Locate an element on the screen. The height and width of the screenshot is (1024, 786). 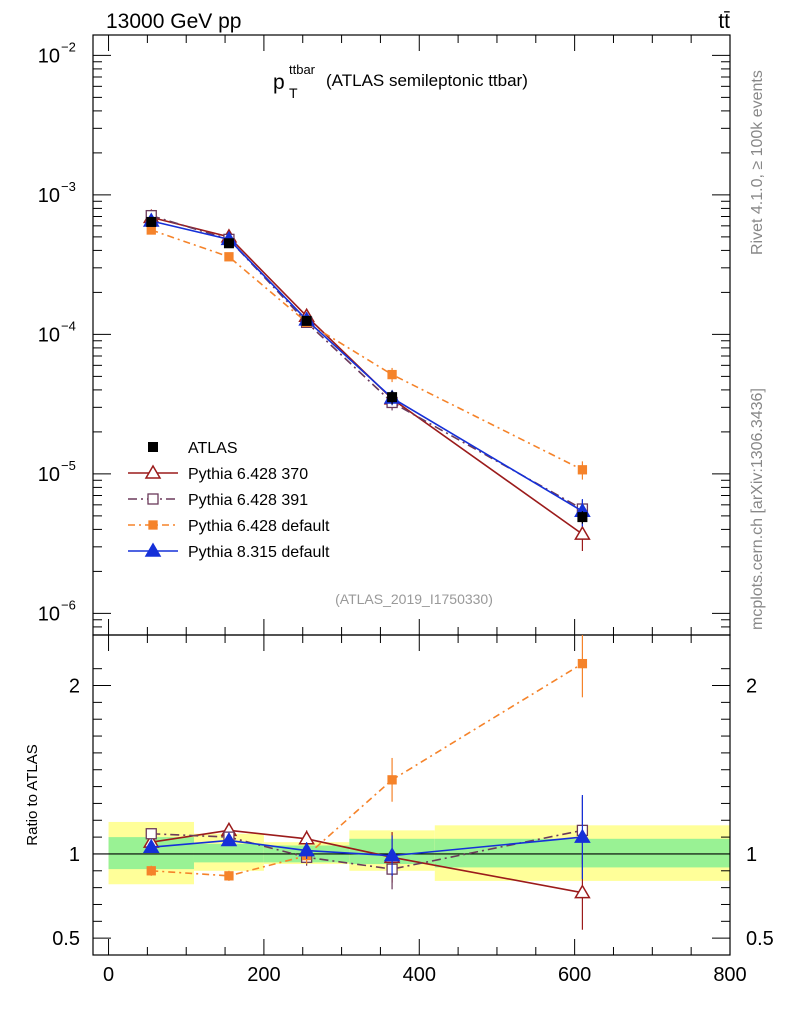
x-tick-label: 200 is located at coordinates (263, 975).